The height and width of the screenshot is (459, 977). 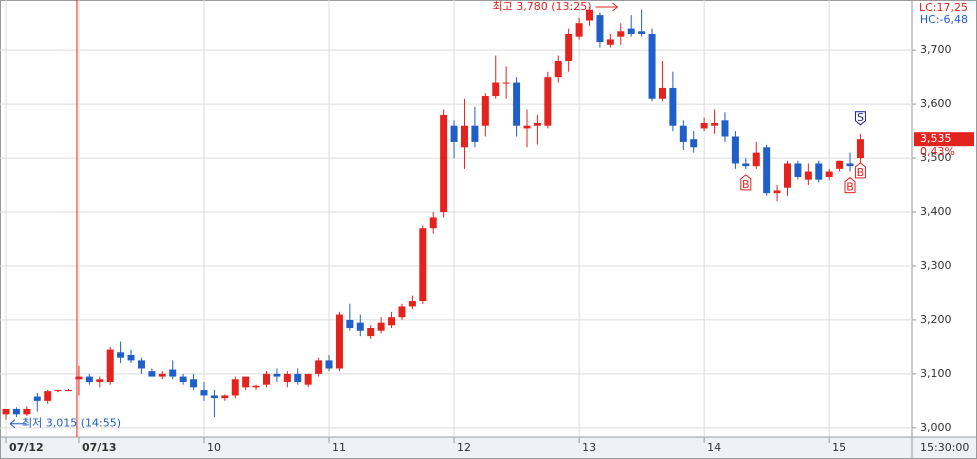 What do you see at coordinates (944, 447) in the screenshot?
I see `x-end-label: 15:30:00` at bounding box center [944, 447].